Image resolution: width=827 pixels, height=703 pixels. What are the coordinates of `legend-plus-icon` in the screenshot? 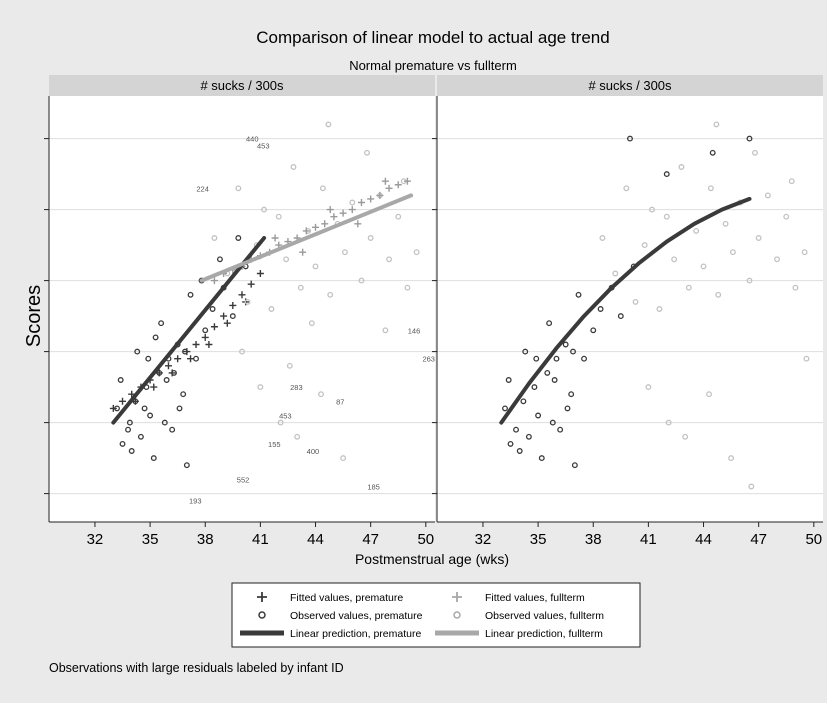 It's located at (262, 597).